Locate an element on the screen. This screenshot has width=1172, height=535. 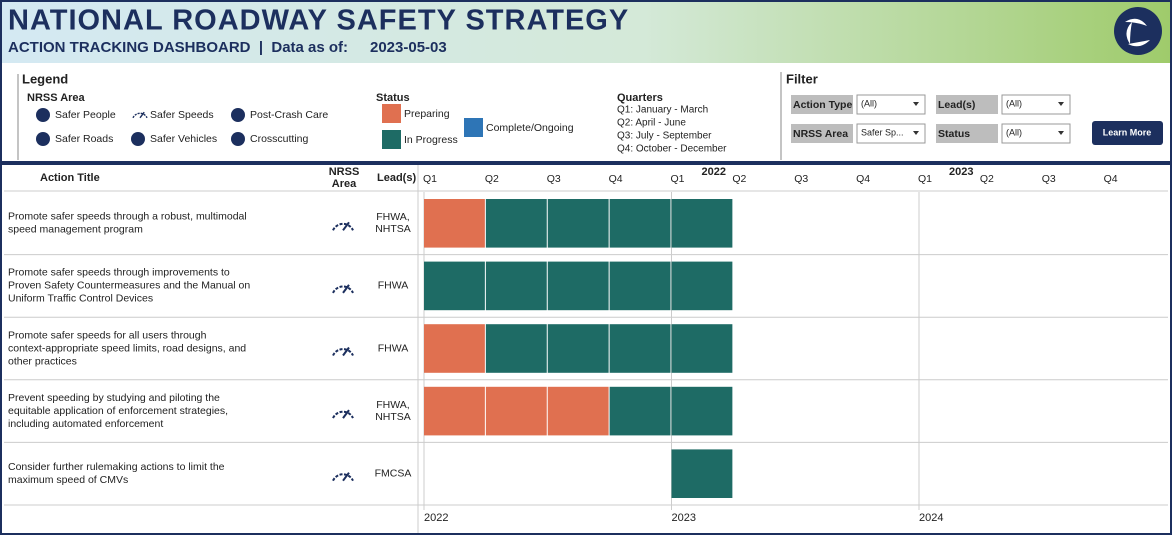
filter-title: Filter is located at coordinates (802, 78).